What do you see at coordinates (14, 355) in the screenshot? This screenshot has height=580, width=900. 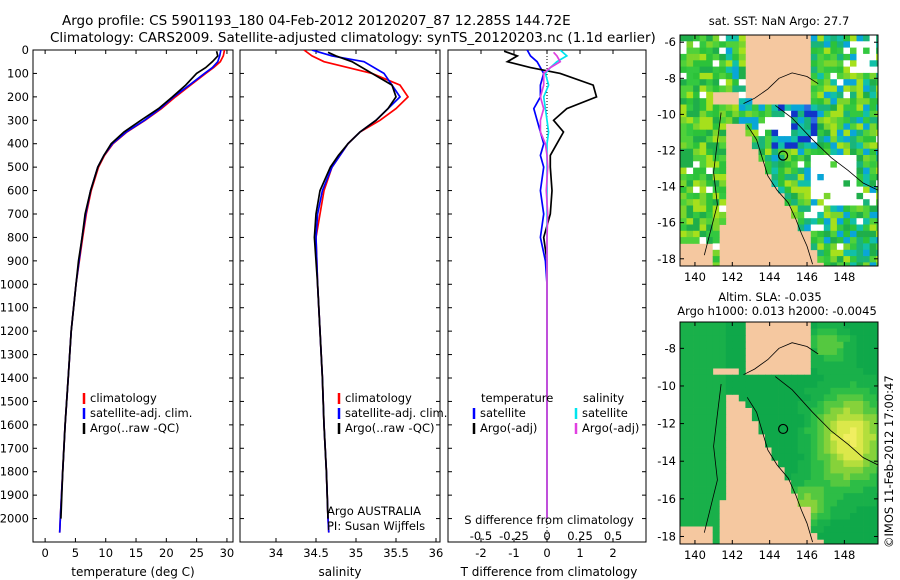 I see `temperature-ytick-label: 1300` at bounding box center [14, 355].